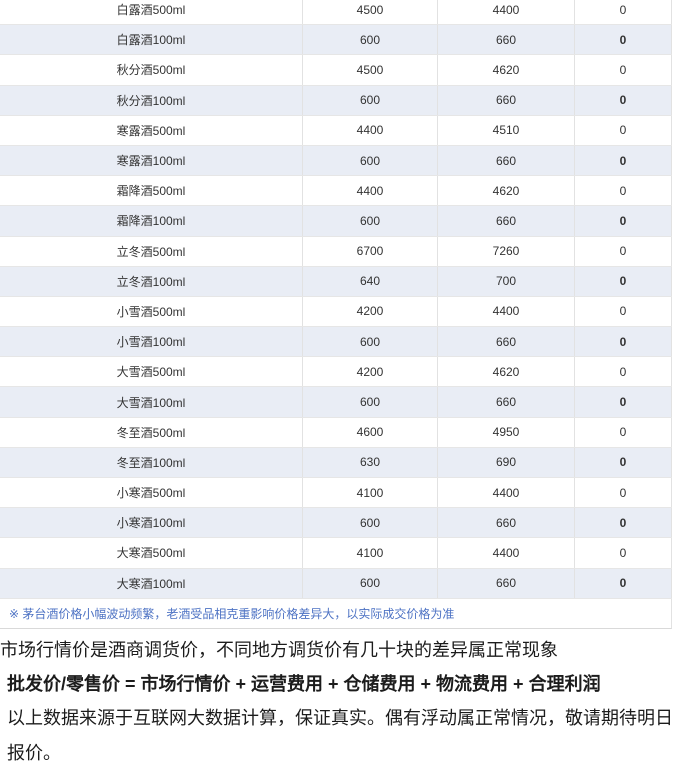  I want to click on table-row: 大雪酒100ml 600 660 0, so click(336, 402).